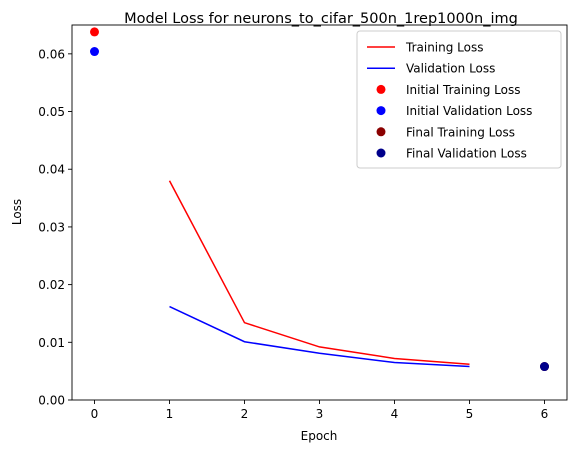  I want to click on legend-swatch-initial-validation-loss, so click(381, 111).